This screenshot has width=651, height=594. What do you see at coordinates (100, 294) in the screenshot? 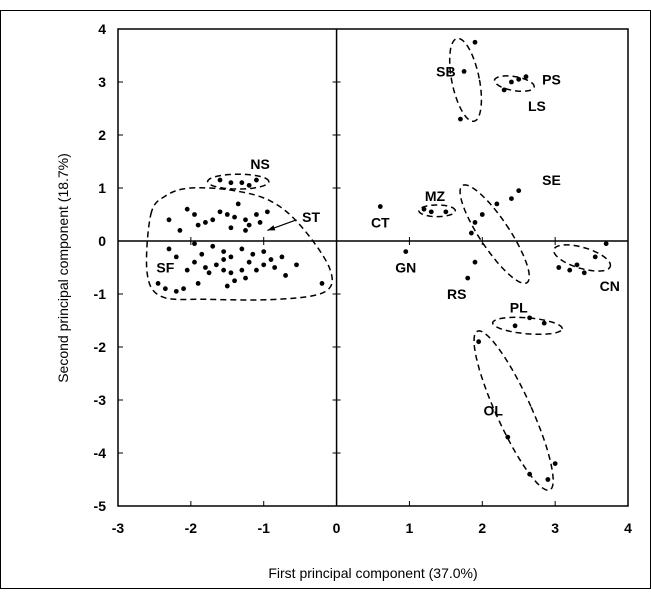
I see `y-tick-label: -1` at bounding box center [100, 294].